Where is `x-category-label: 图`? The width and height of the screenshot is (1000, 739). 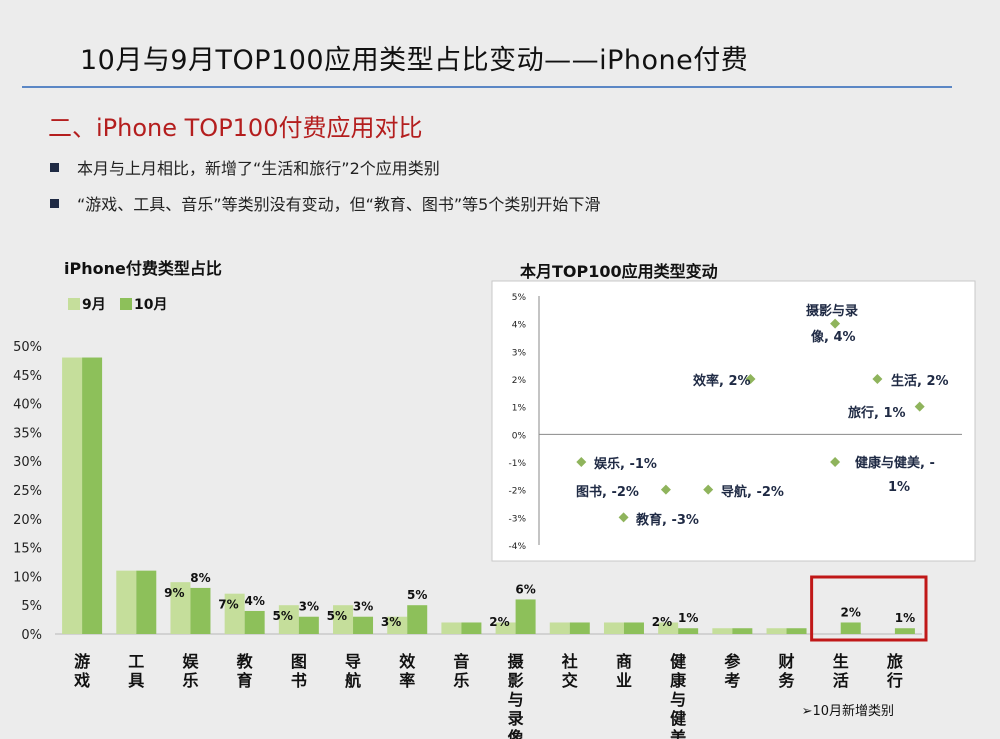 x-category-label: 图 is located at coordinates (299, 661).